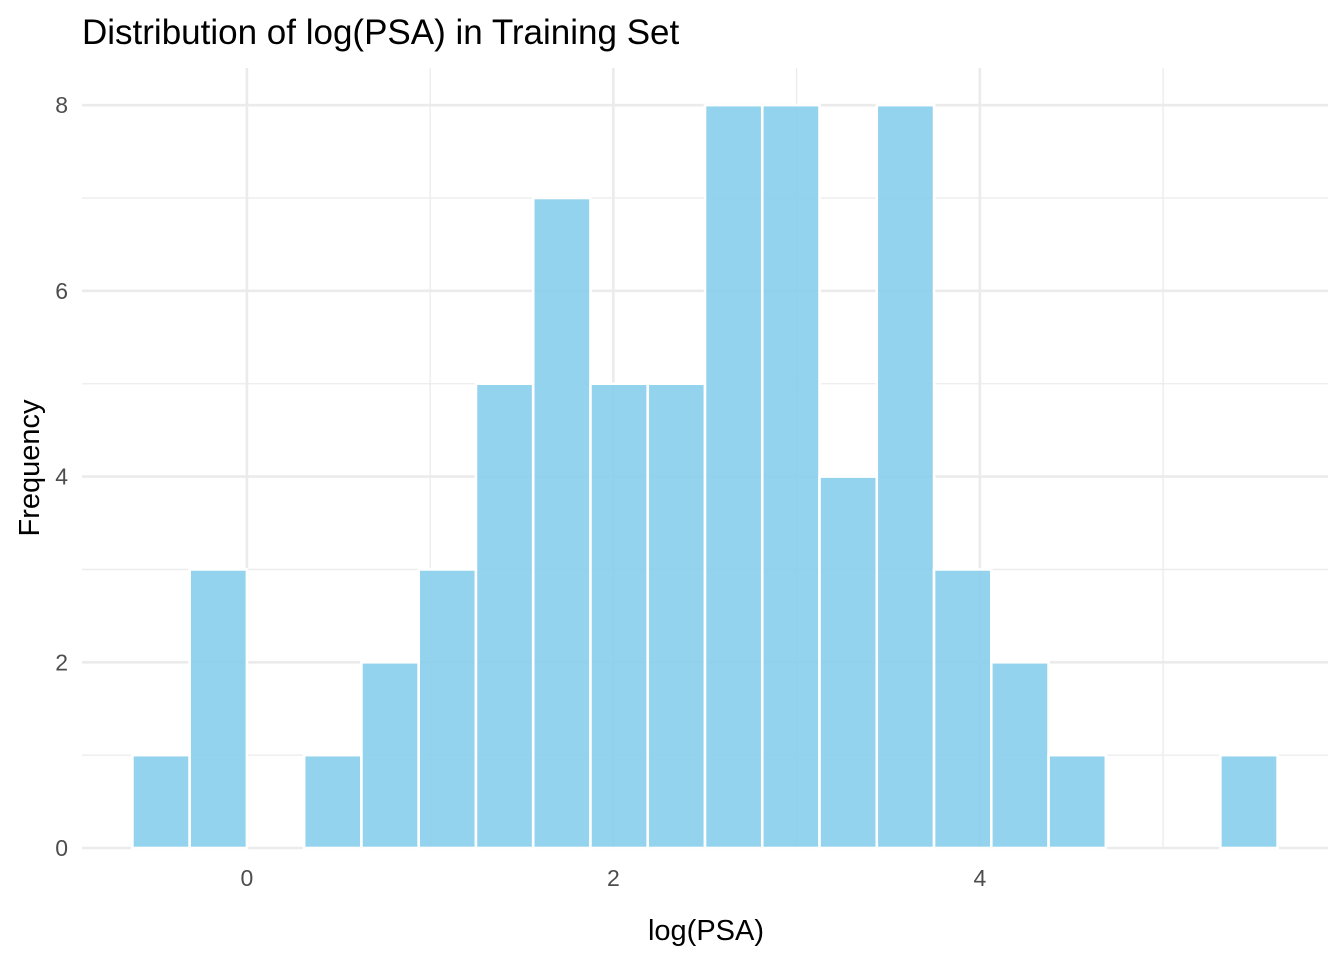  I want to click on y-tick-label: 8, so click(61, 105).